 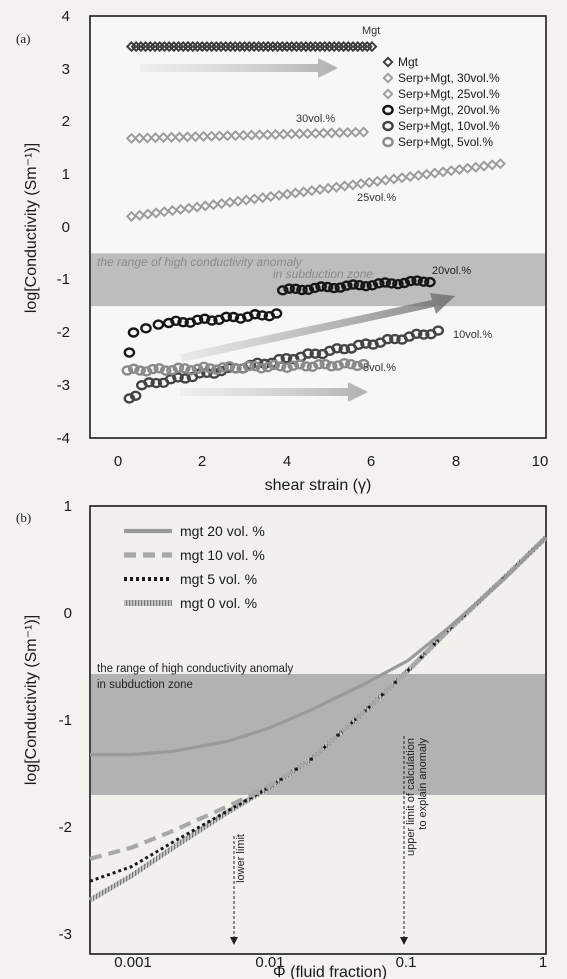 I want to click on panel-a-annotation-mgt: Mgt, so click(x=371, y=31).